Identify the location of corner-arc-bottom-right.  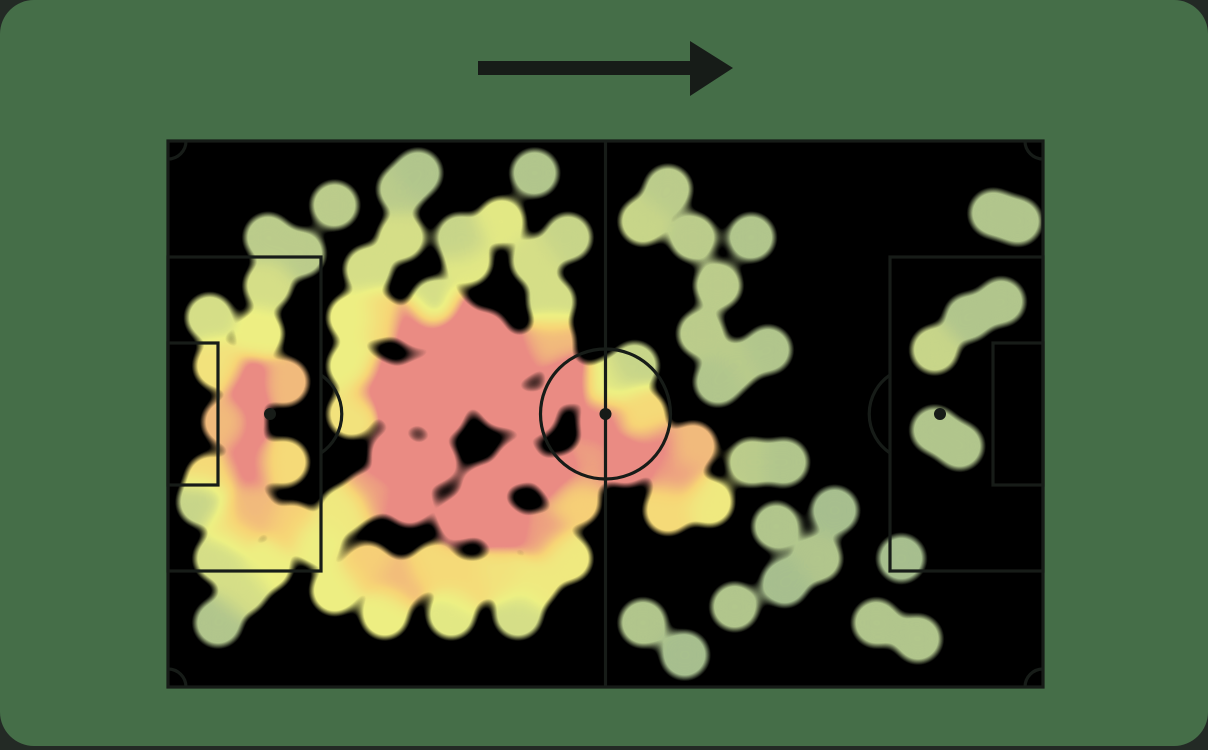
(1033, 677).